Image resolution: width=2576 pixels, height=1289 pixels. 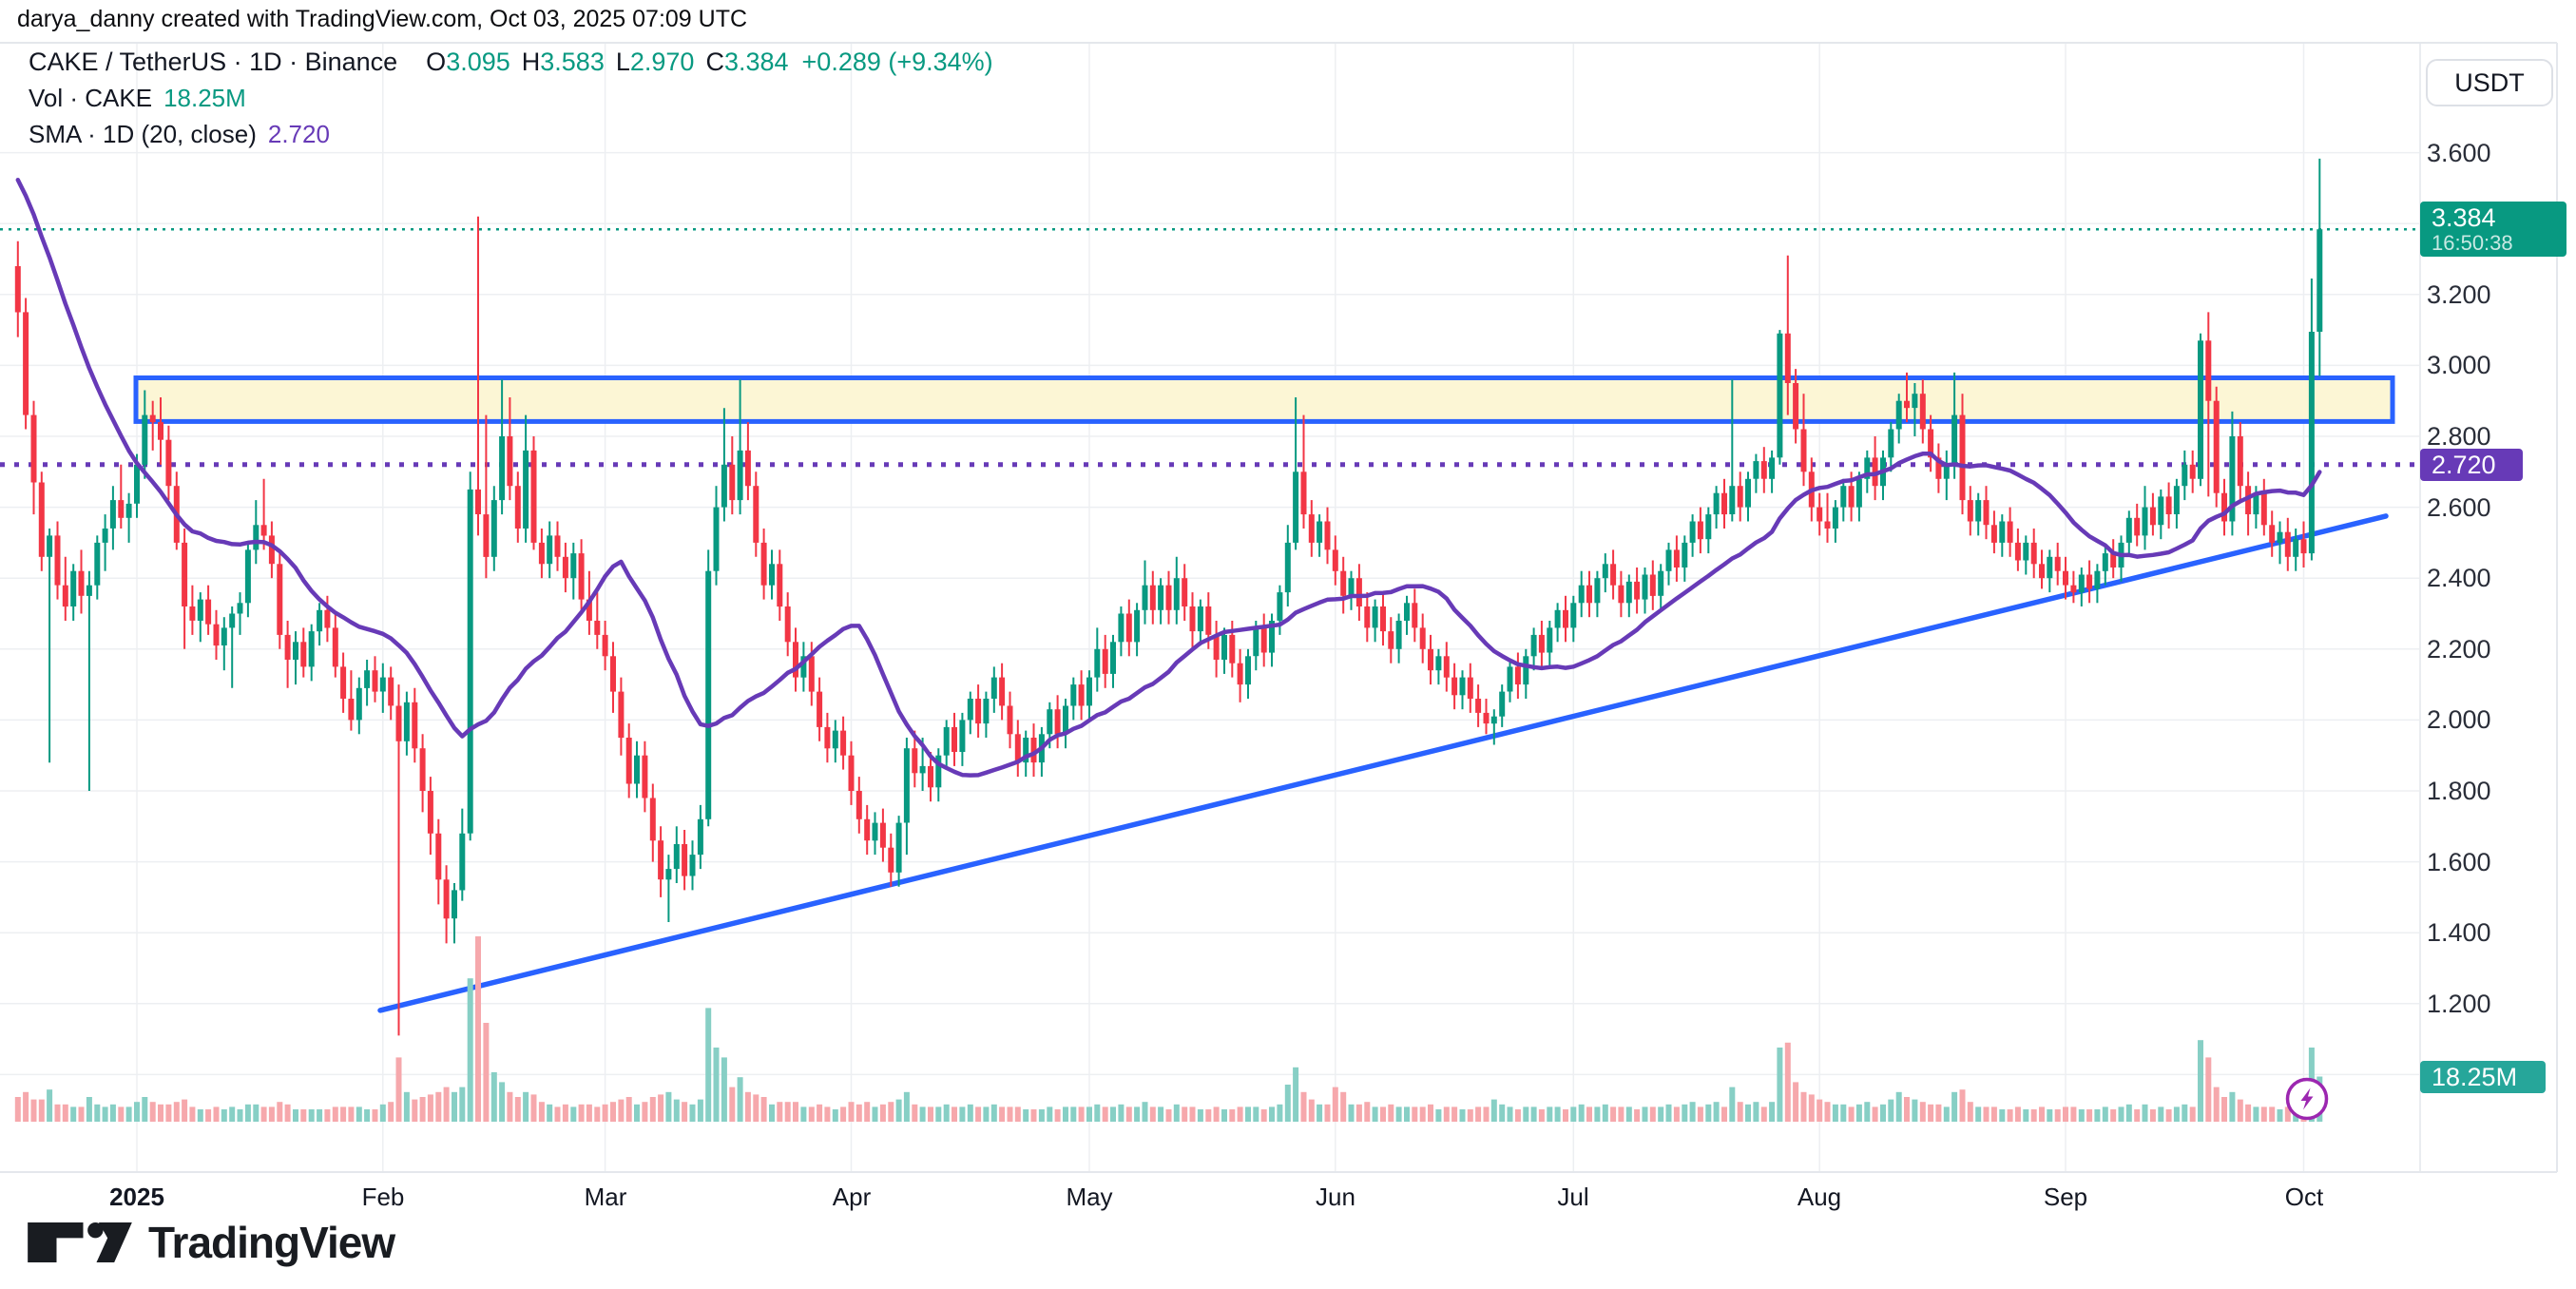 I want to click on sma-badge-value: 2.720, so click(x=2464, y=464).